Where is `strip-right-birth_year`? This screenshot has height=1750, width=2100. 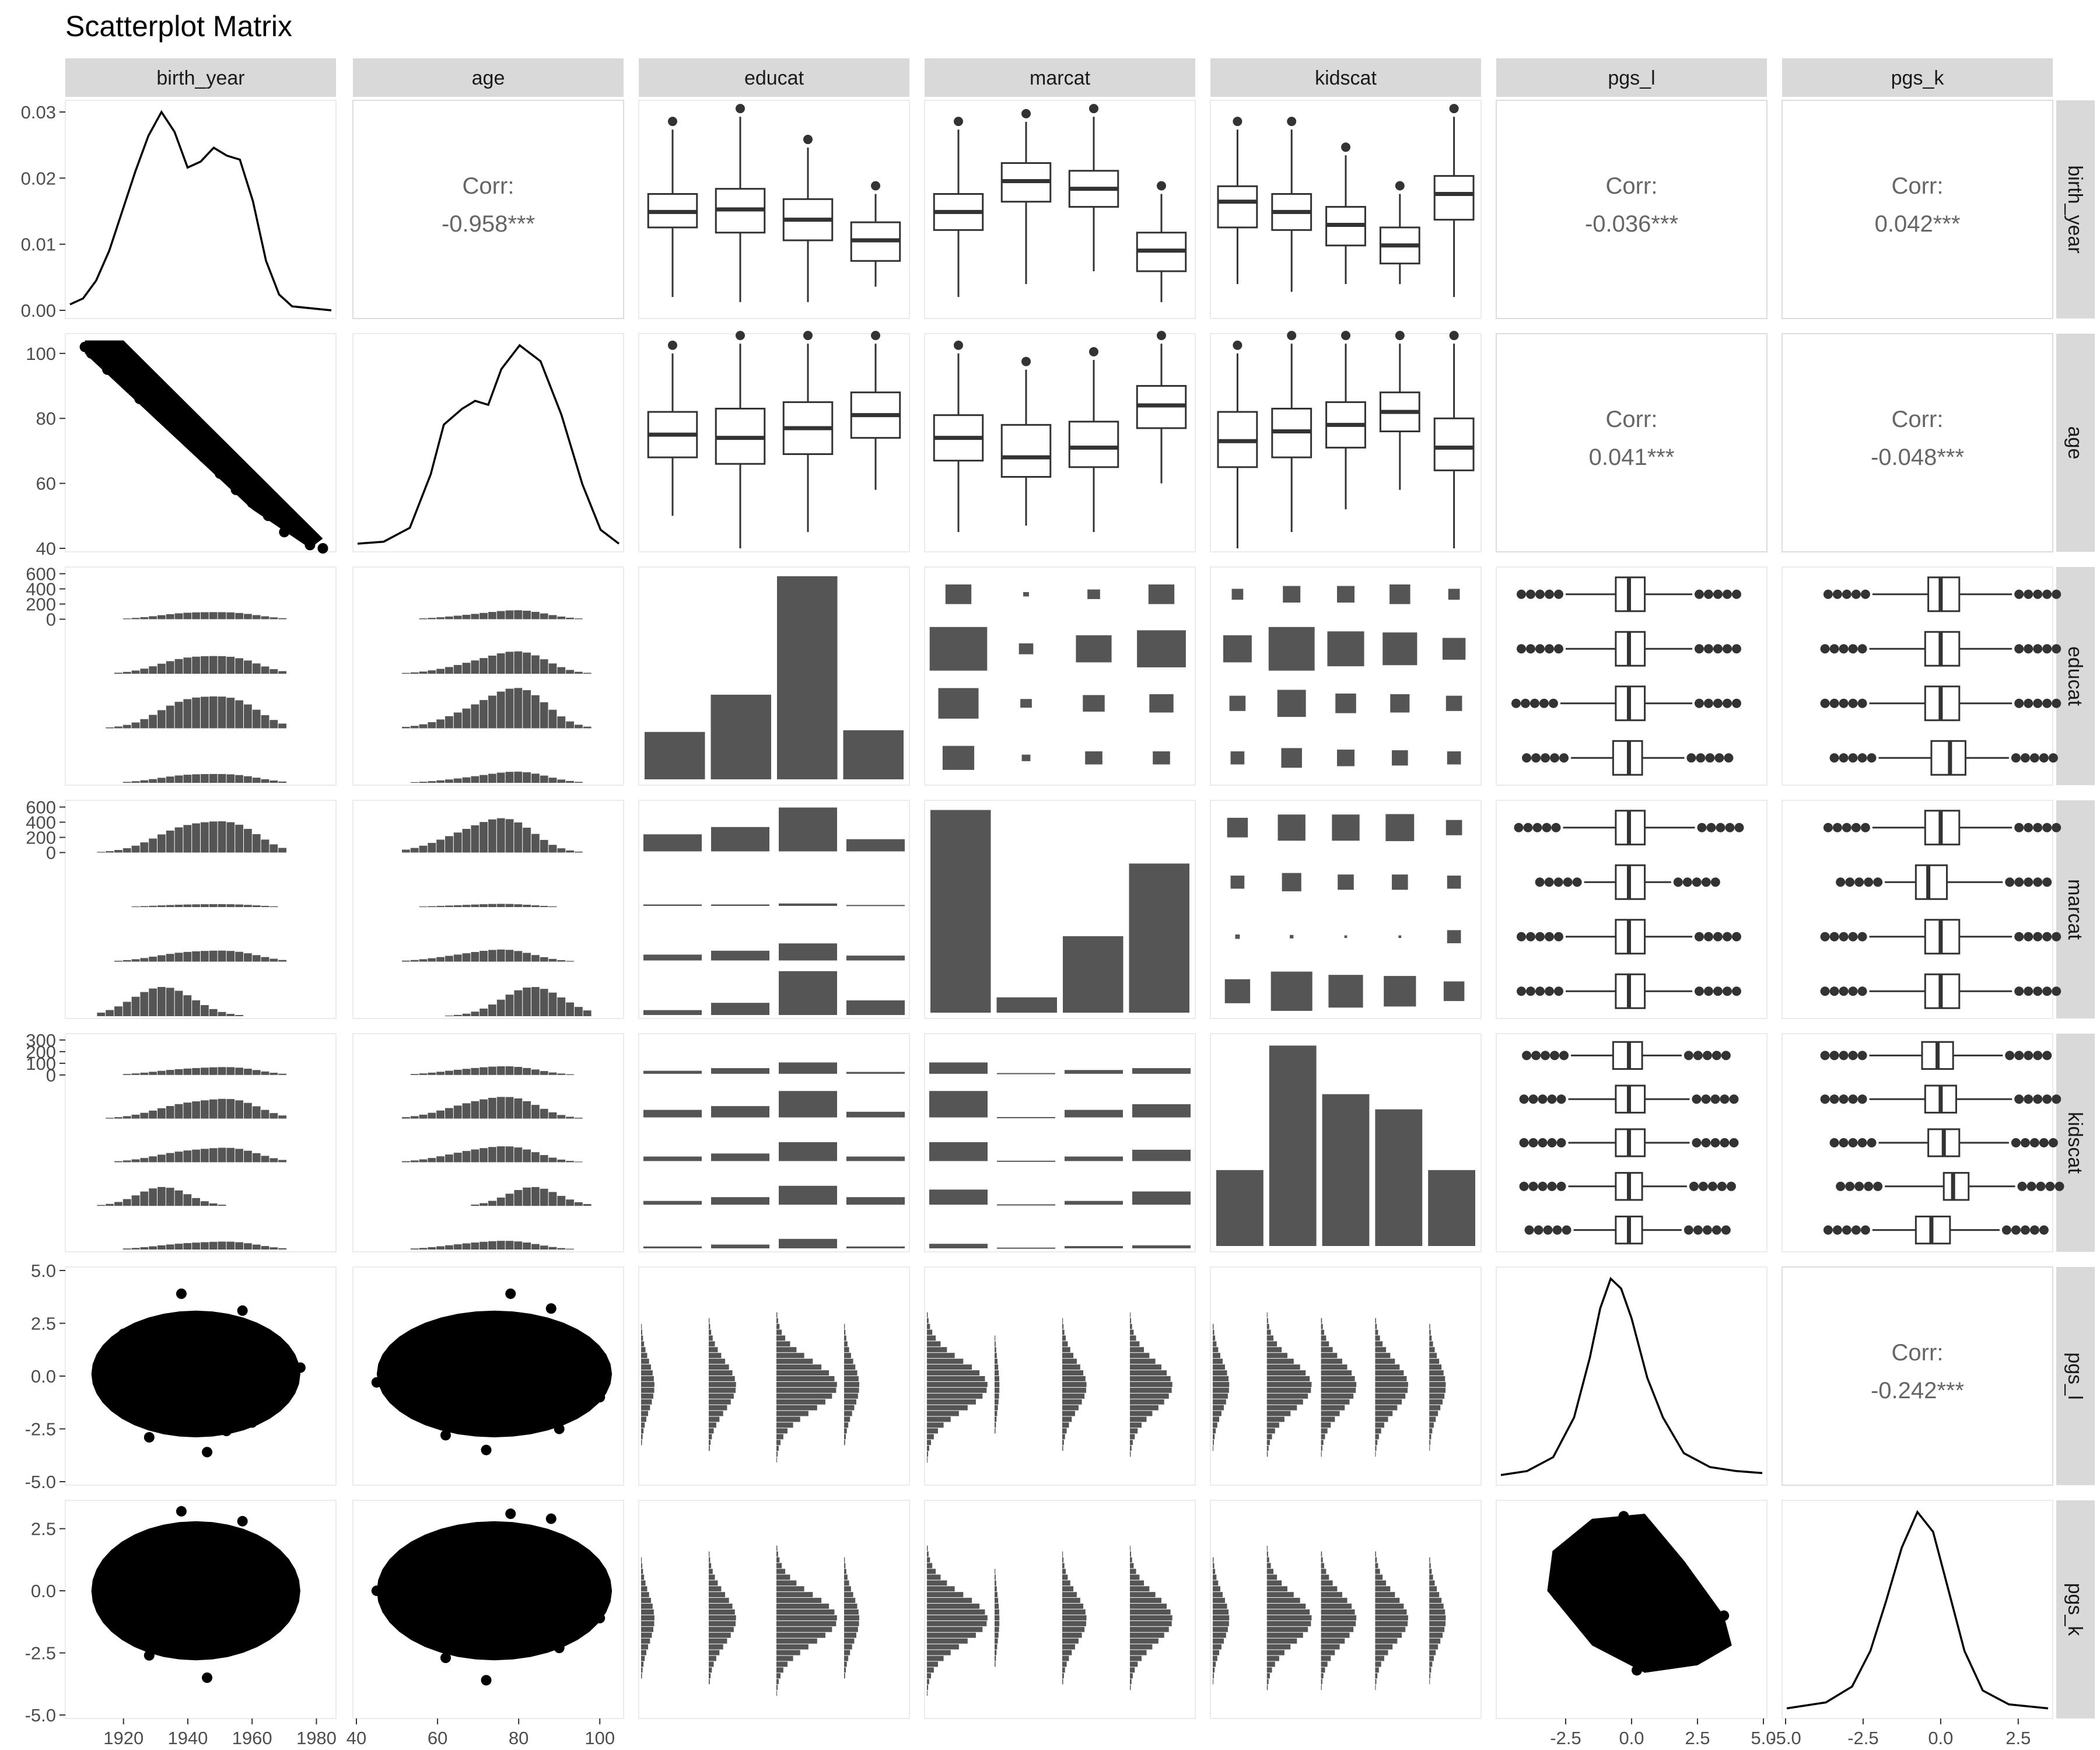
strip-right-birth_year is located at coordinates (2075, 209).